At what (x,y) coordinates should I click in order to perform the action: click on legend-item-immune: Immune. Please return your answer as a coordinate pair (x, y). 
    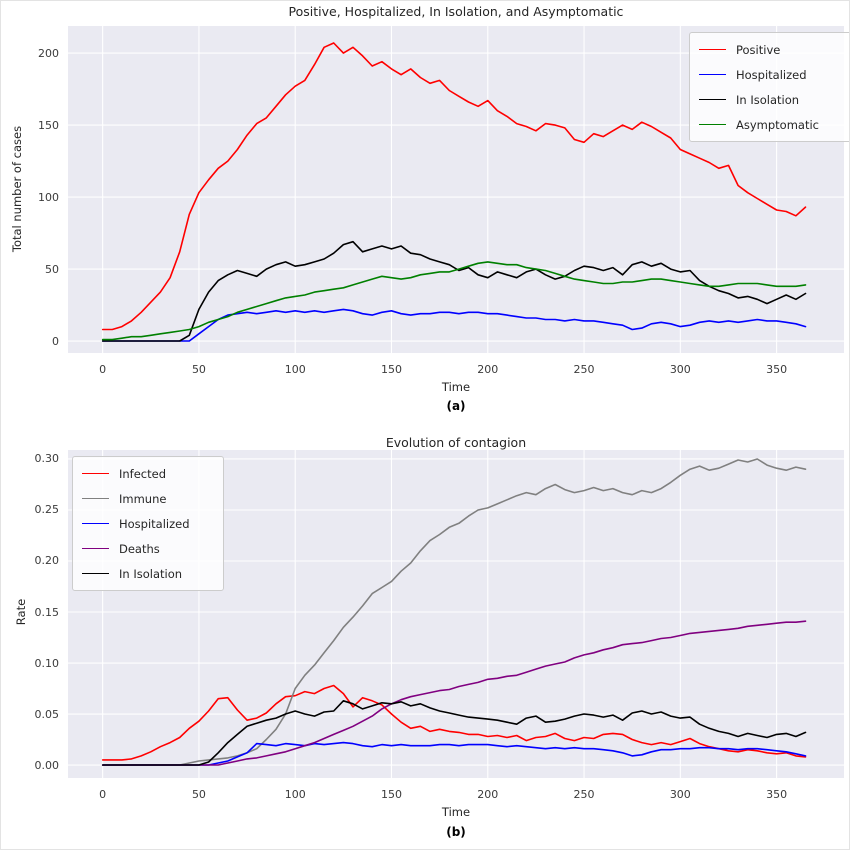
    Looking at the image, I should click on (147, 498).